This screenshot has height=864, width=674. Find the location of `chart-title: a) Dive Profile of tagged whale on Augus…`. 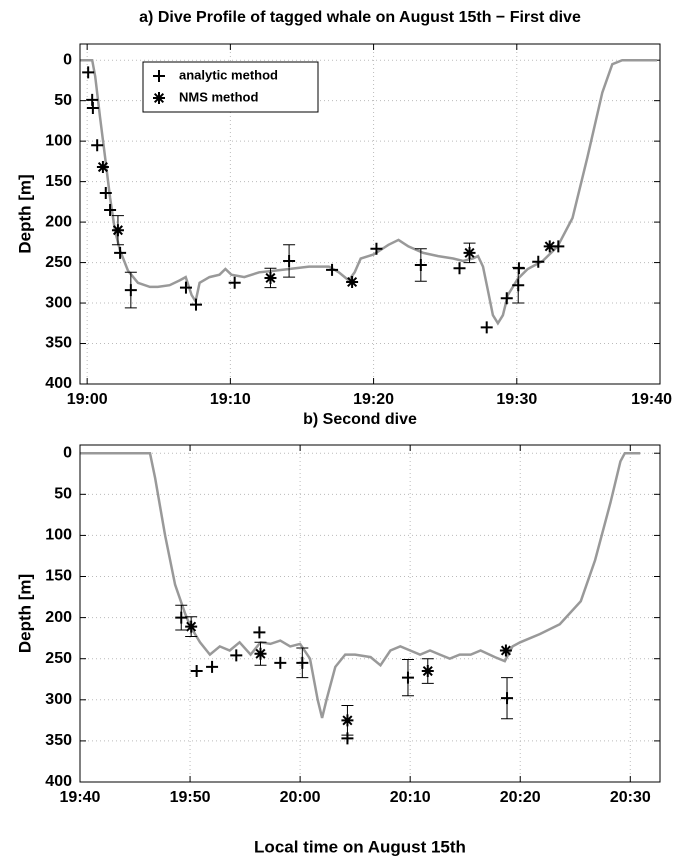

chart-title: a) Dive Profile of tagged whale on Augus… is located at coordinates (360, 17).